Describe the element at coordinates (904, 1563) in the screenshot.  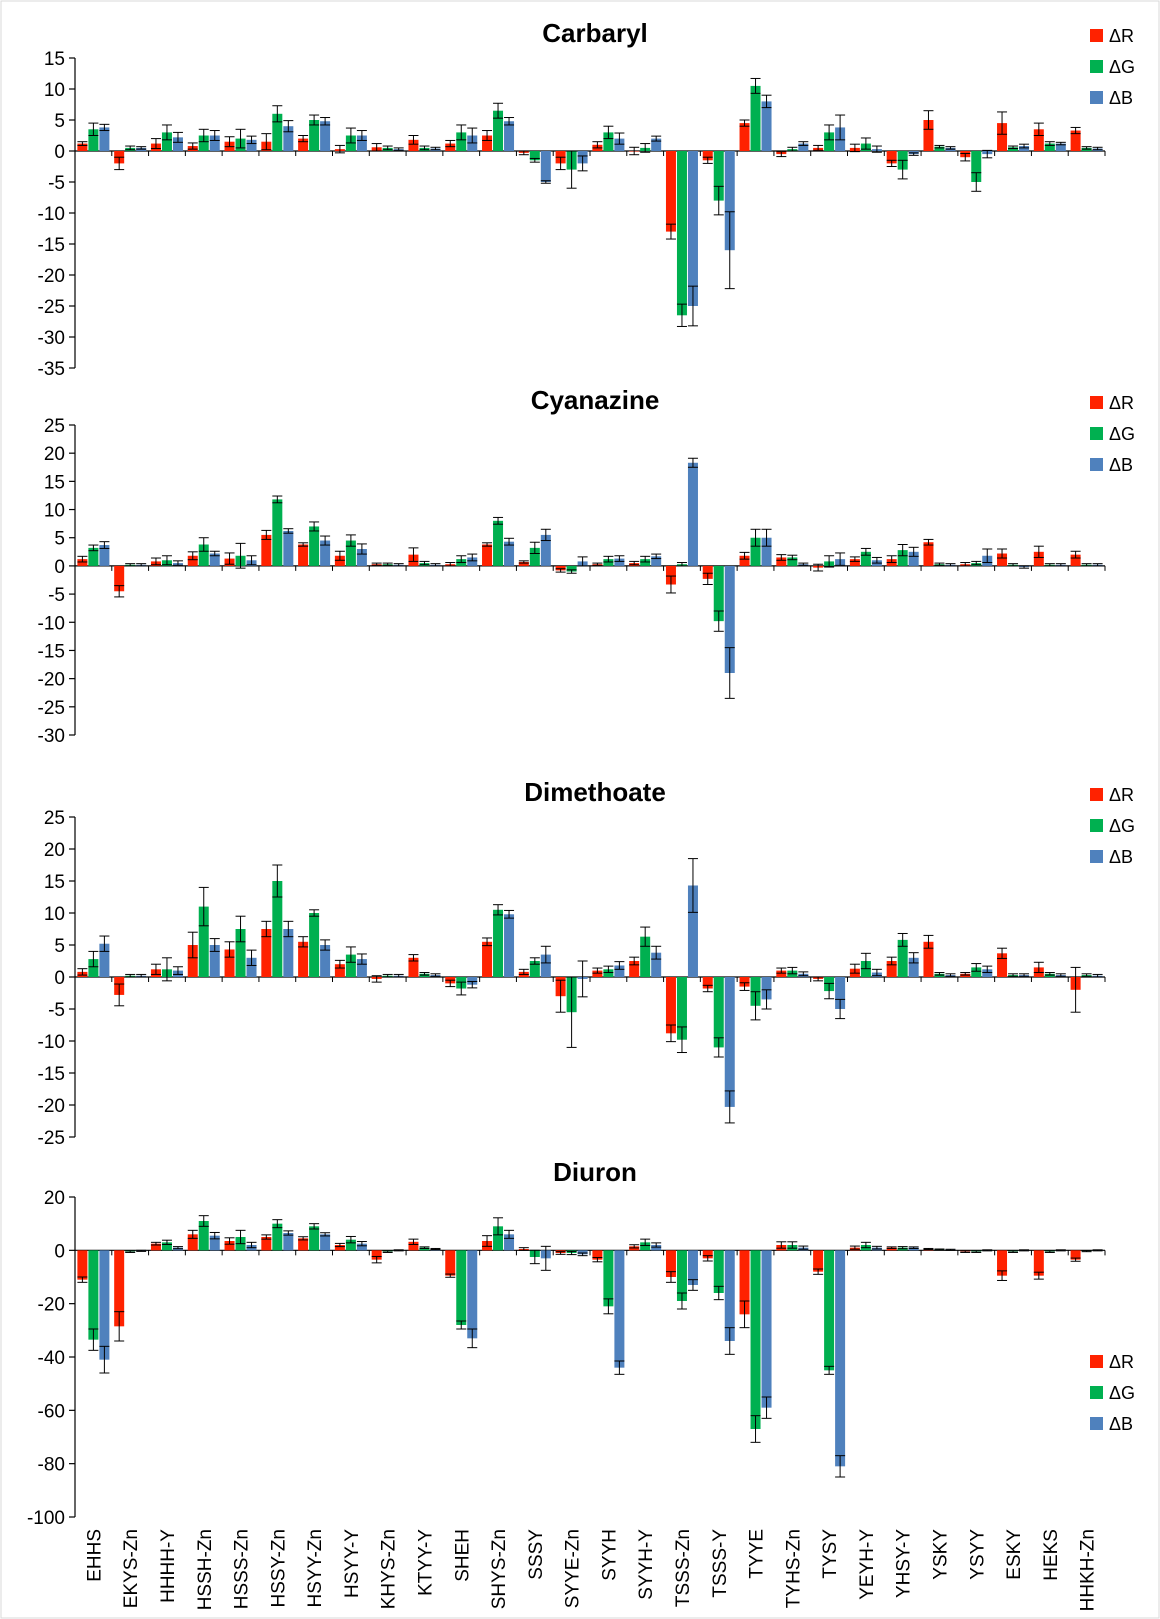
I see `x-tick-label: YHSY-Y` at that location.